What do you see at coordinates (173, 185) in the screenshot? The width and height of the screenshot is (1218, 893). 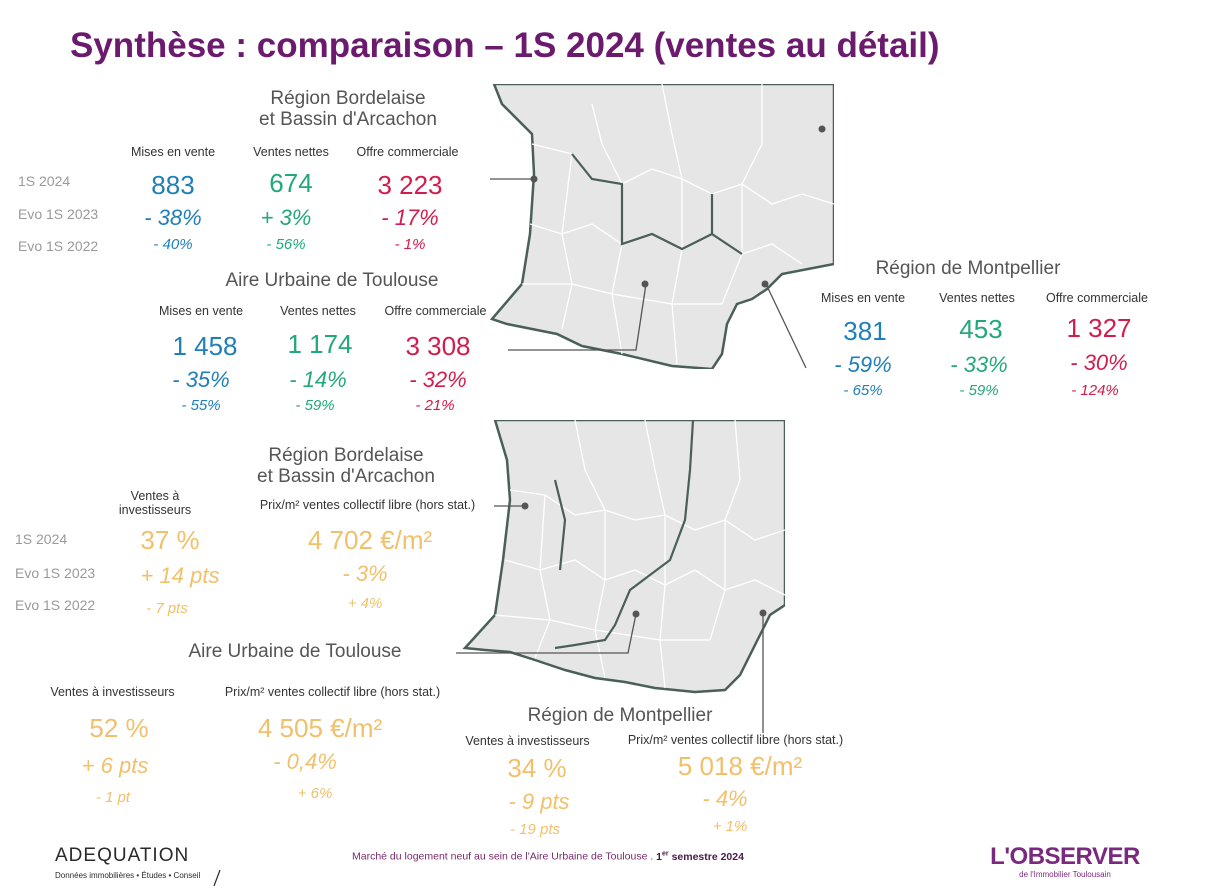 I see `top-bordeaux-mises-value: 883` at bounding box center [173, 185].